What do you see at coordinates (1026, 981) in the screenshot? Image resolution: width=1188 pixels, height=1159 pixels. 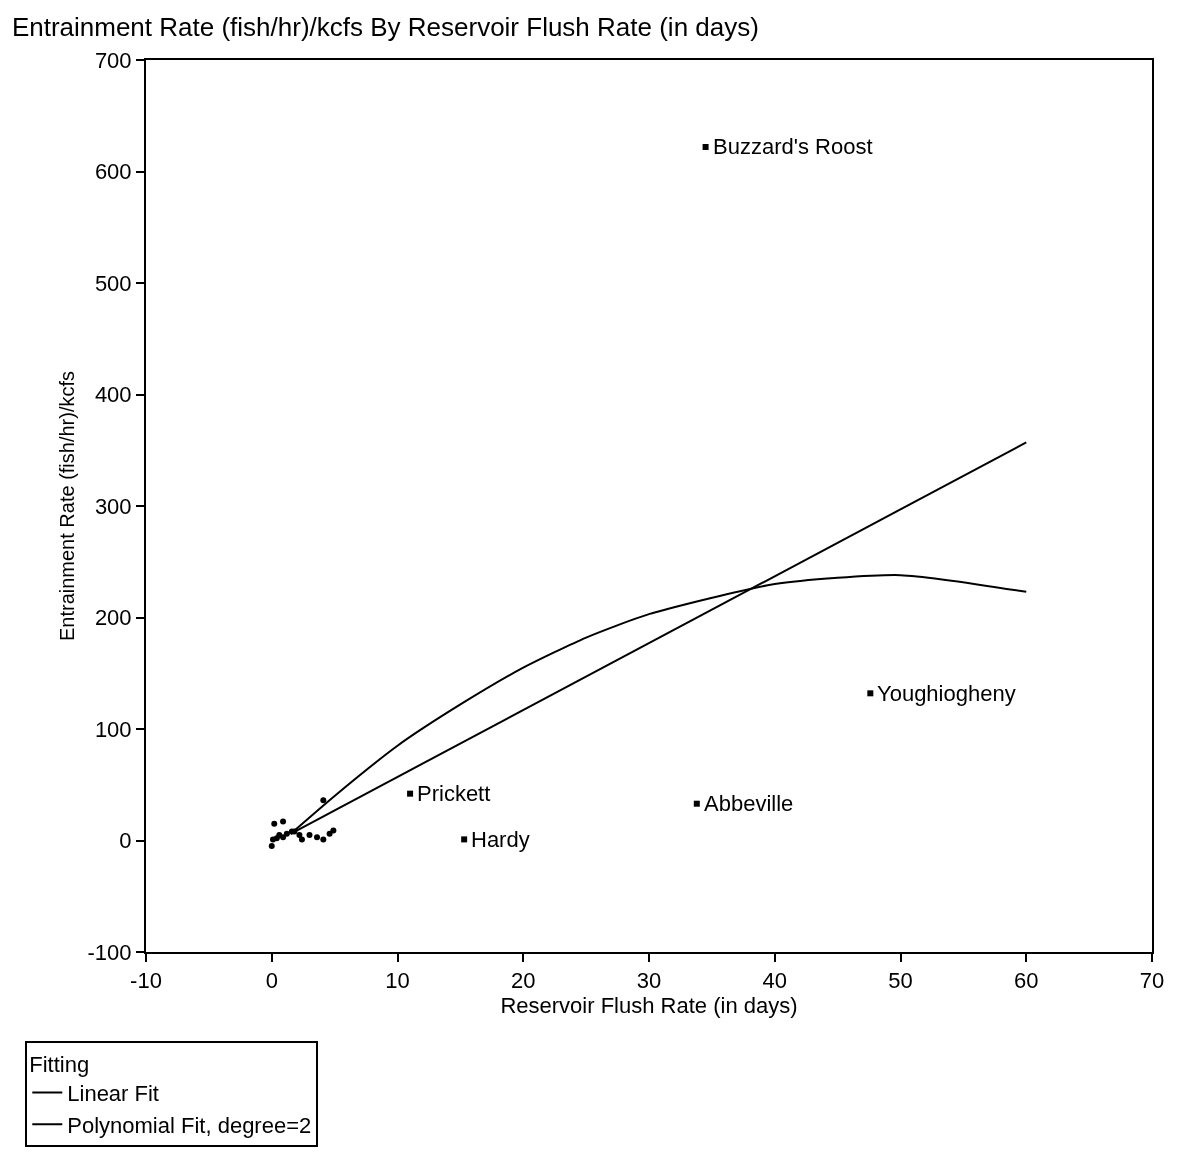 I see `x-tick-label: 60` at bounding box center [1026, 981].